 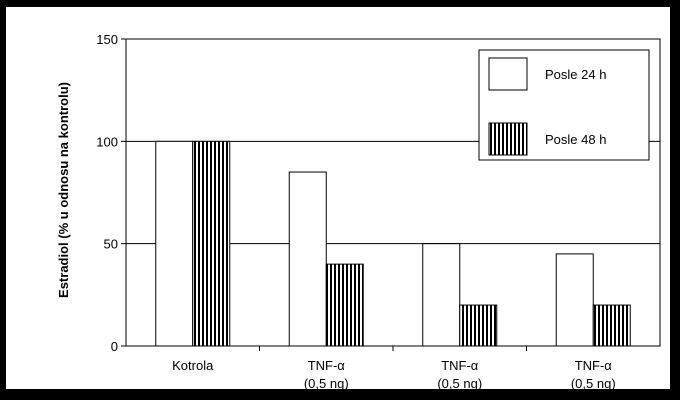 What do you see at coordinates (564, 105) in the screenshot?
I see `legend: Posle 24 h Posle 48 h` at bounding box center [564, 105].